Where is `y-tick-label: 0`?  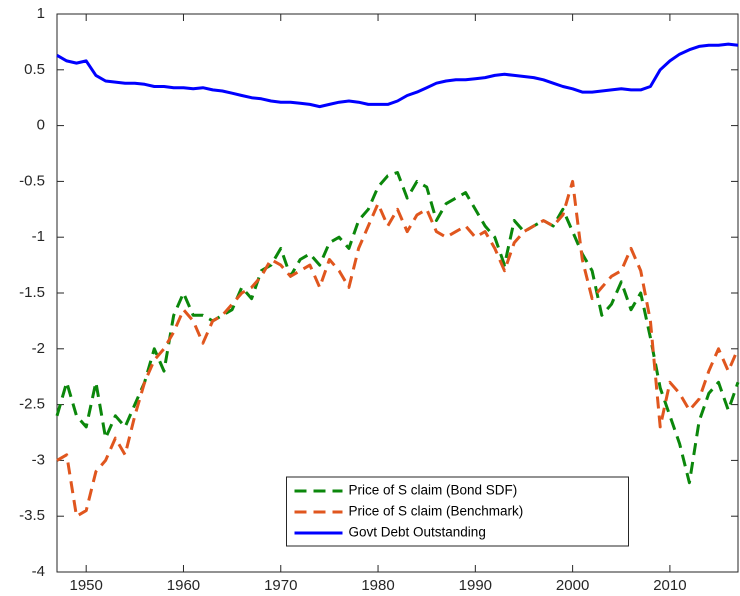
y-tick-label: 0 is located at coordinates (41, 125).